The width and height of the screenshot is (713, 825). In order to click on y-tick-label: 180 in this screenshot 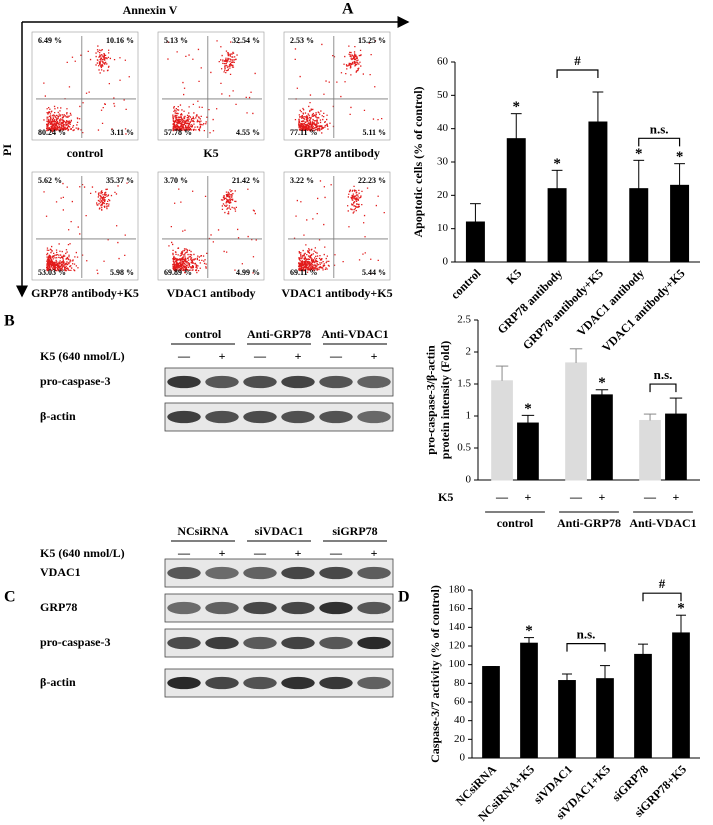, I will do `click(457, 590)`.